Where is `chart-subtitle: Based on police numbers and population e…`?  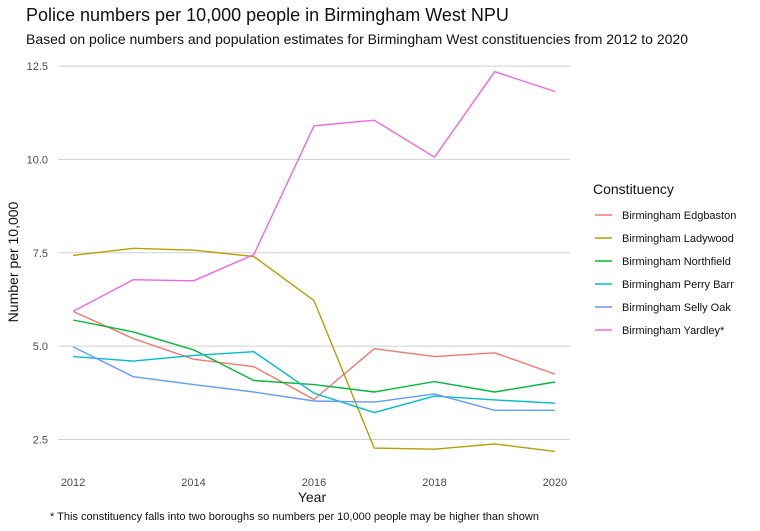
chart-subtitle: Based on police numbers and population e… is located at coordinates (357, 39).